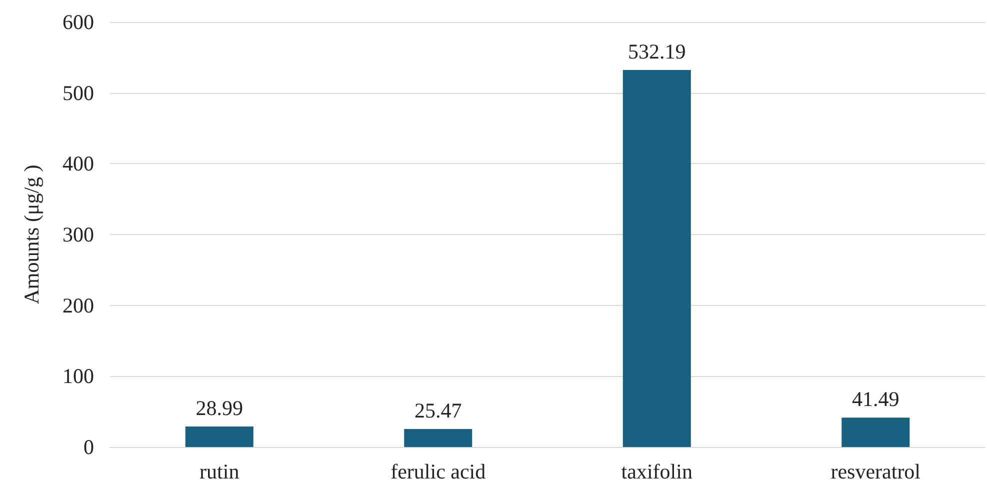 This screenshot has height=492, width=987. I want to click on y-tick-label: 400, so click(78, 164).